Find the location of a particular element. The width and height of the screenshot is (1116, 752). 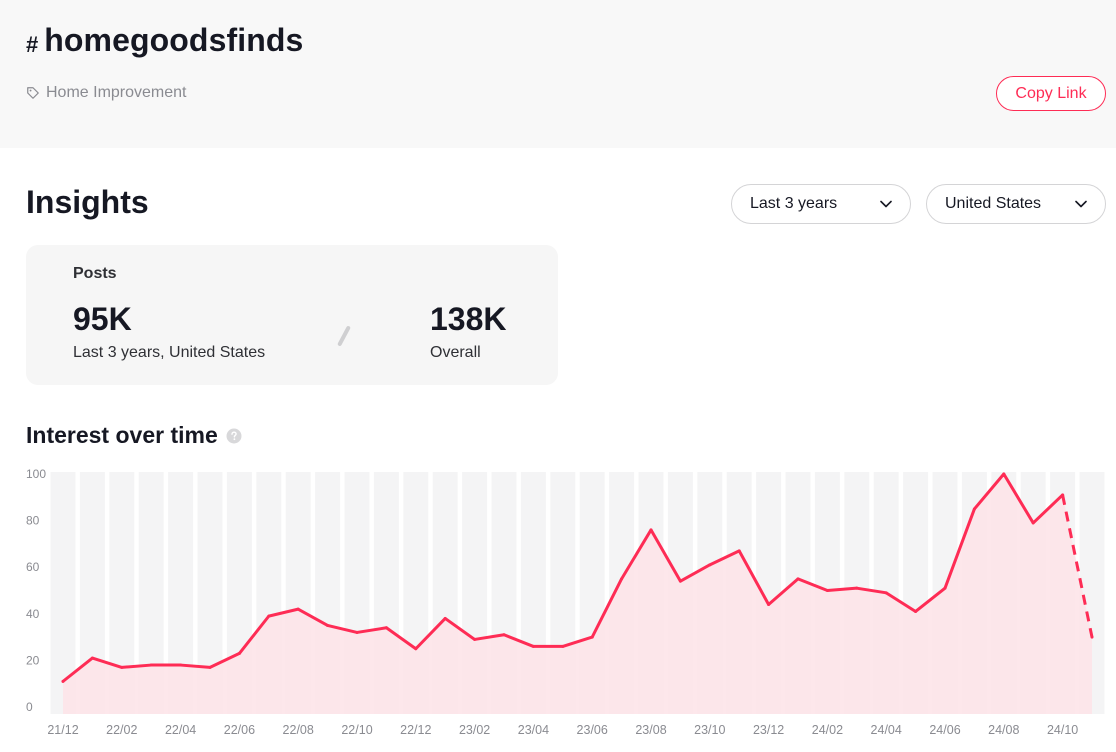

x-tick-label: 24/10 is located at coordinates (1062, 730).